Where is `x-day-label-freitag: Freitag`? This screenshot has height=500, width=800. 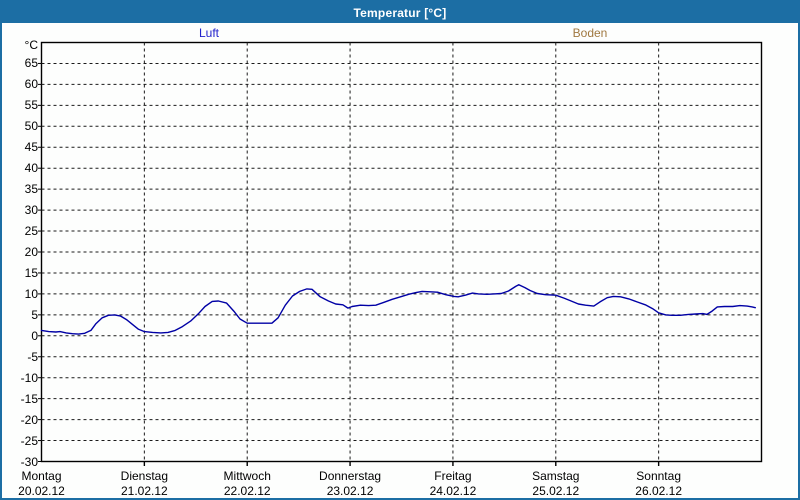
x-day-label-freitag: Freitag is located at coordinates (453, 476).